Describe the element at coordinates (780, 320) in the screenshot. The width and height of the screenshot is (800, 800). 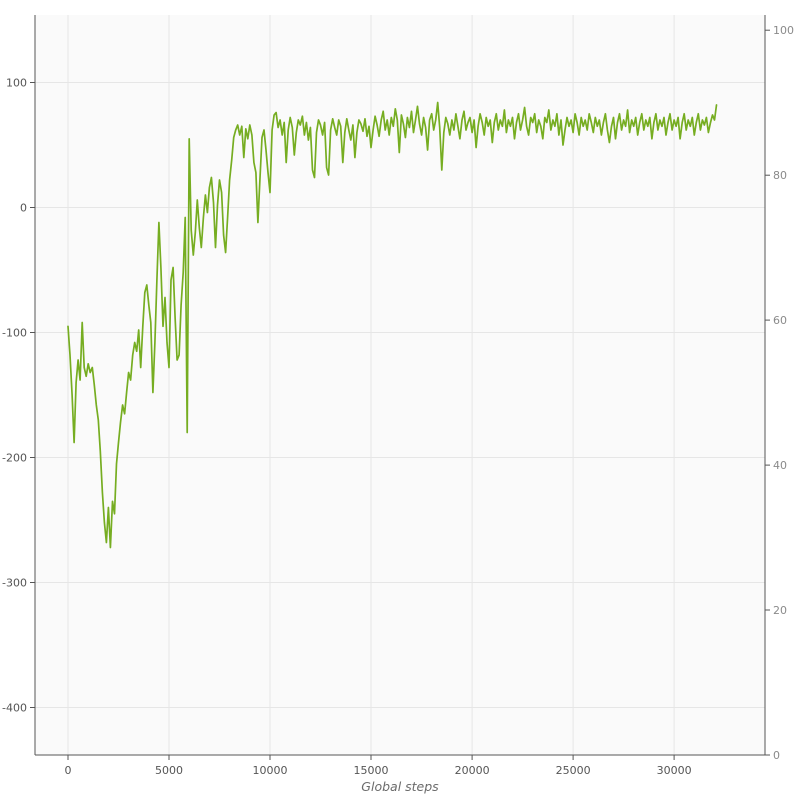
I see `y-right-tick-label: 60` at that location.